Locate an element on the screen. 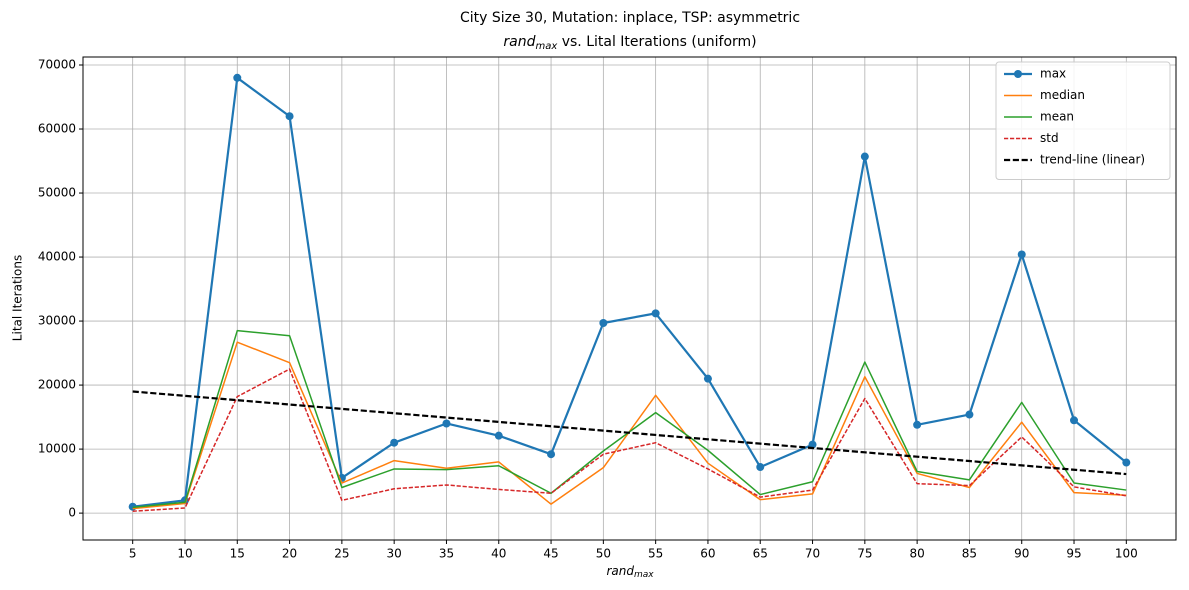  x-tick-label: 85 is located at coordinates (969, 554).